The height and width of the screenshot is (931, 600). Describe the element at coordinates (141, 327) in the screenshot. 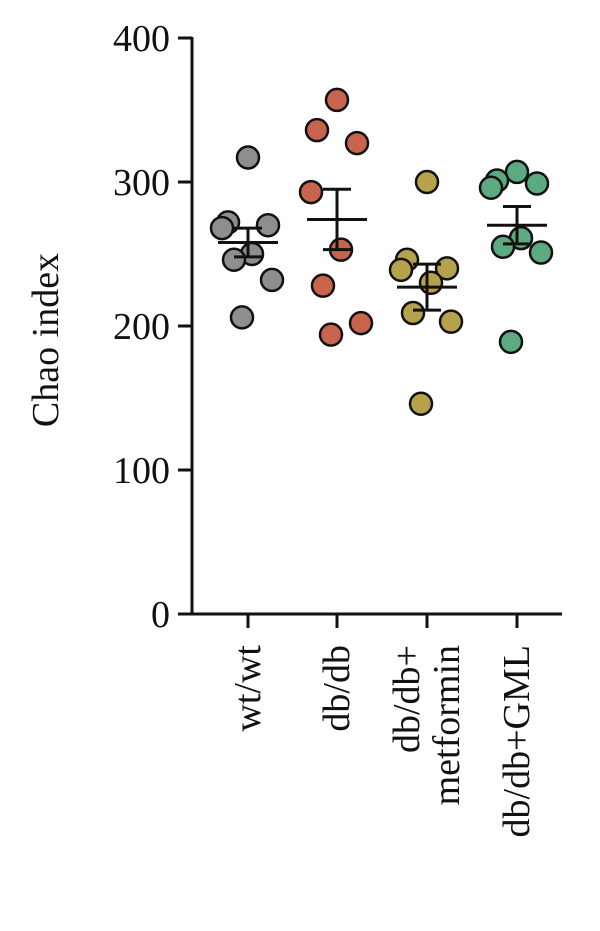

I see `y-tick-label: 200` at that location.